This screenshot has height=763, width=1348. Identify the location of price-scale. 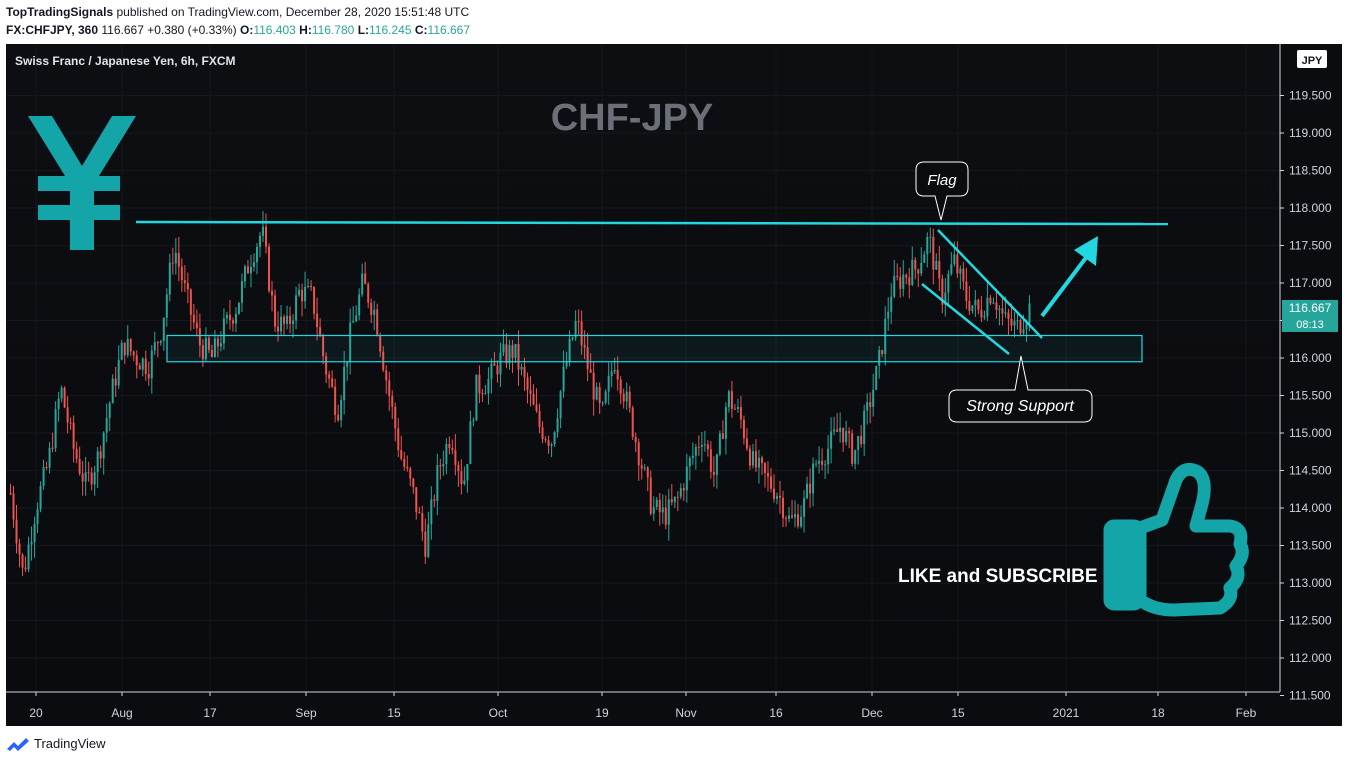
(1311, 385).